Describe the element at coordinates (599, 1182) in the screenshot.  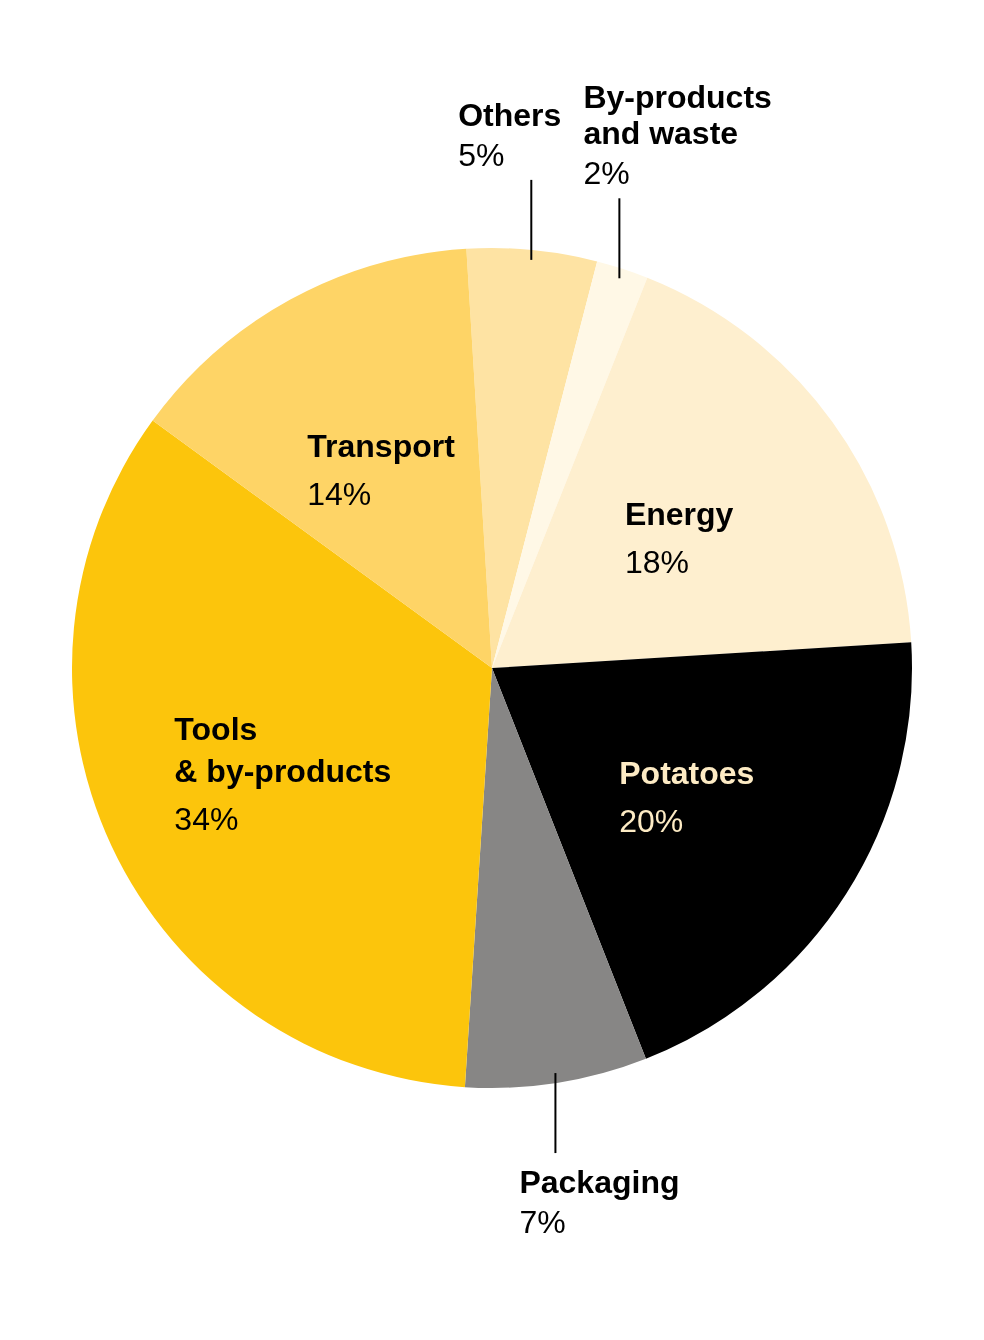
I see `slice-label: Packaging` at that location.